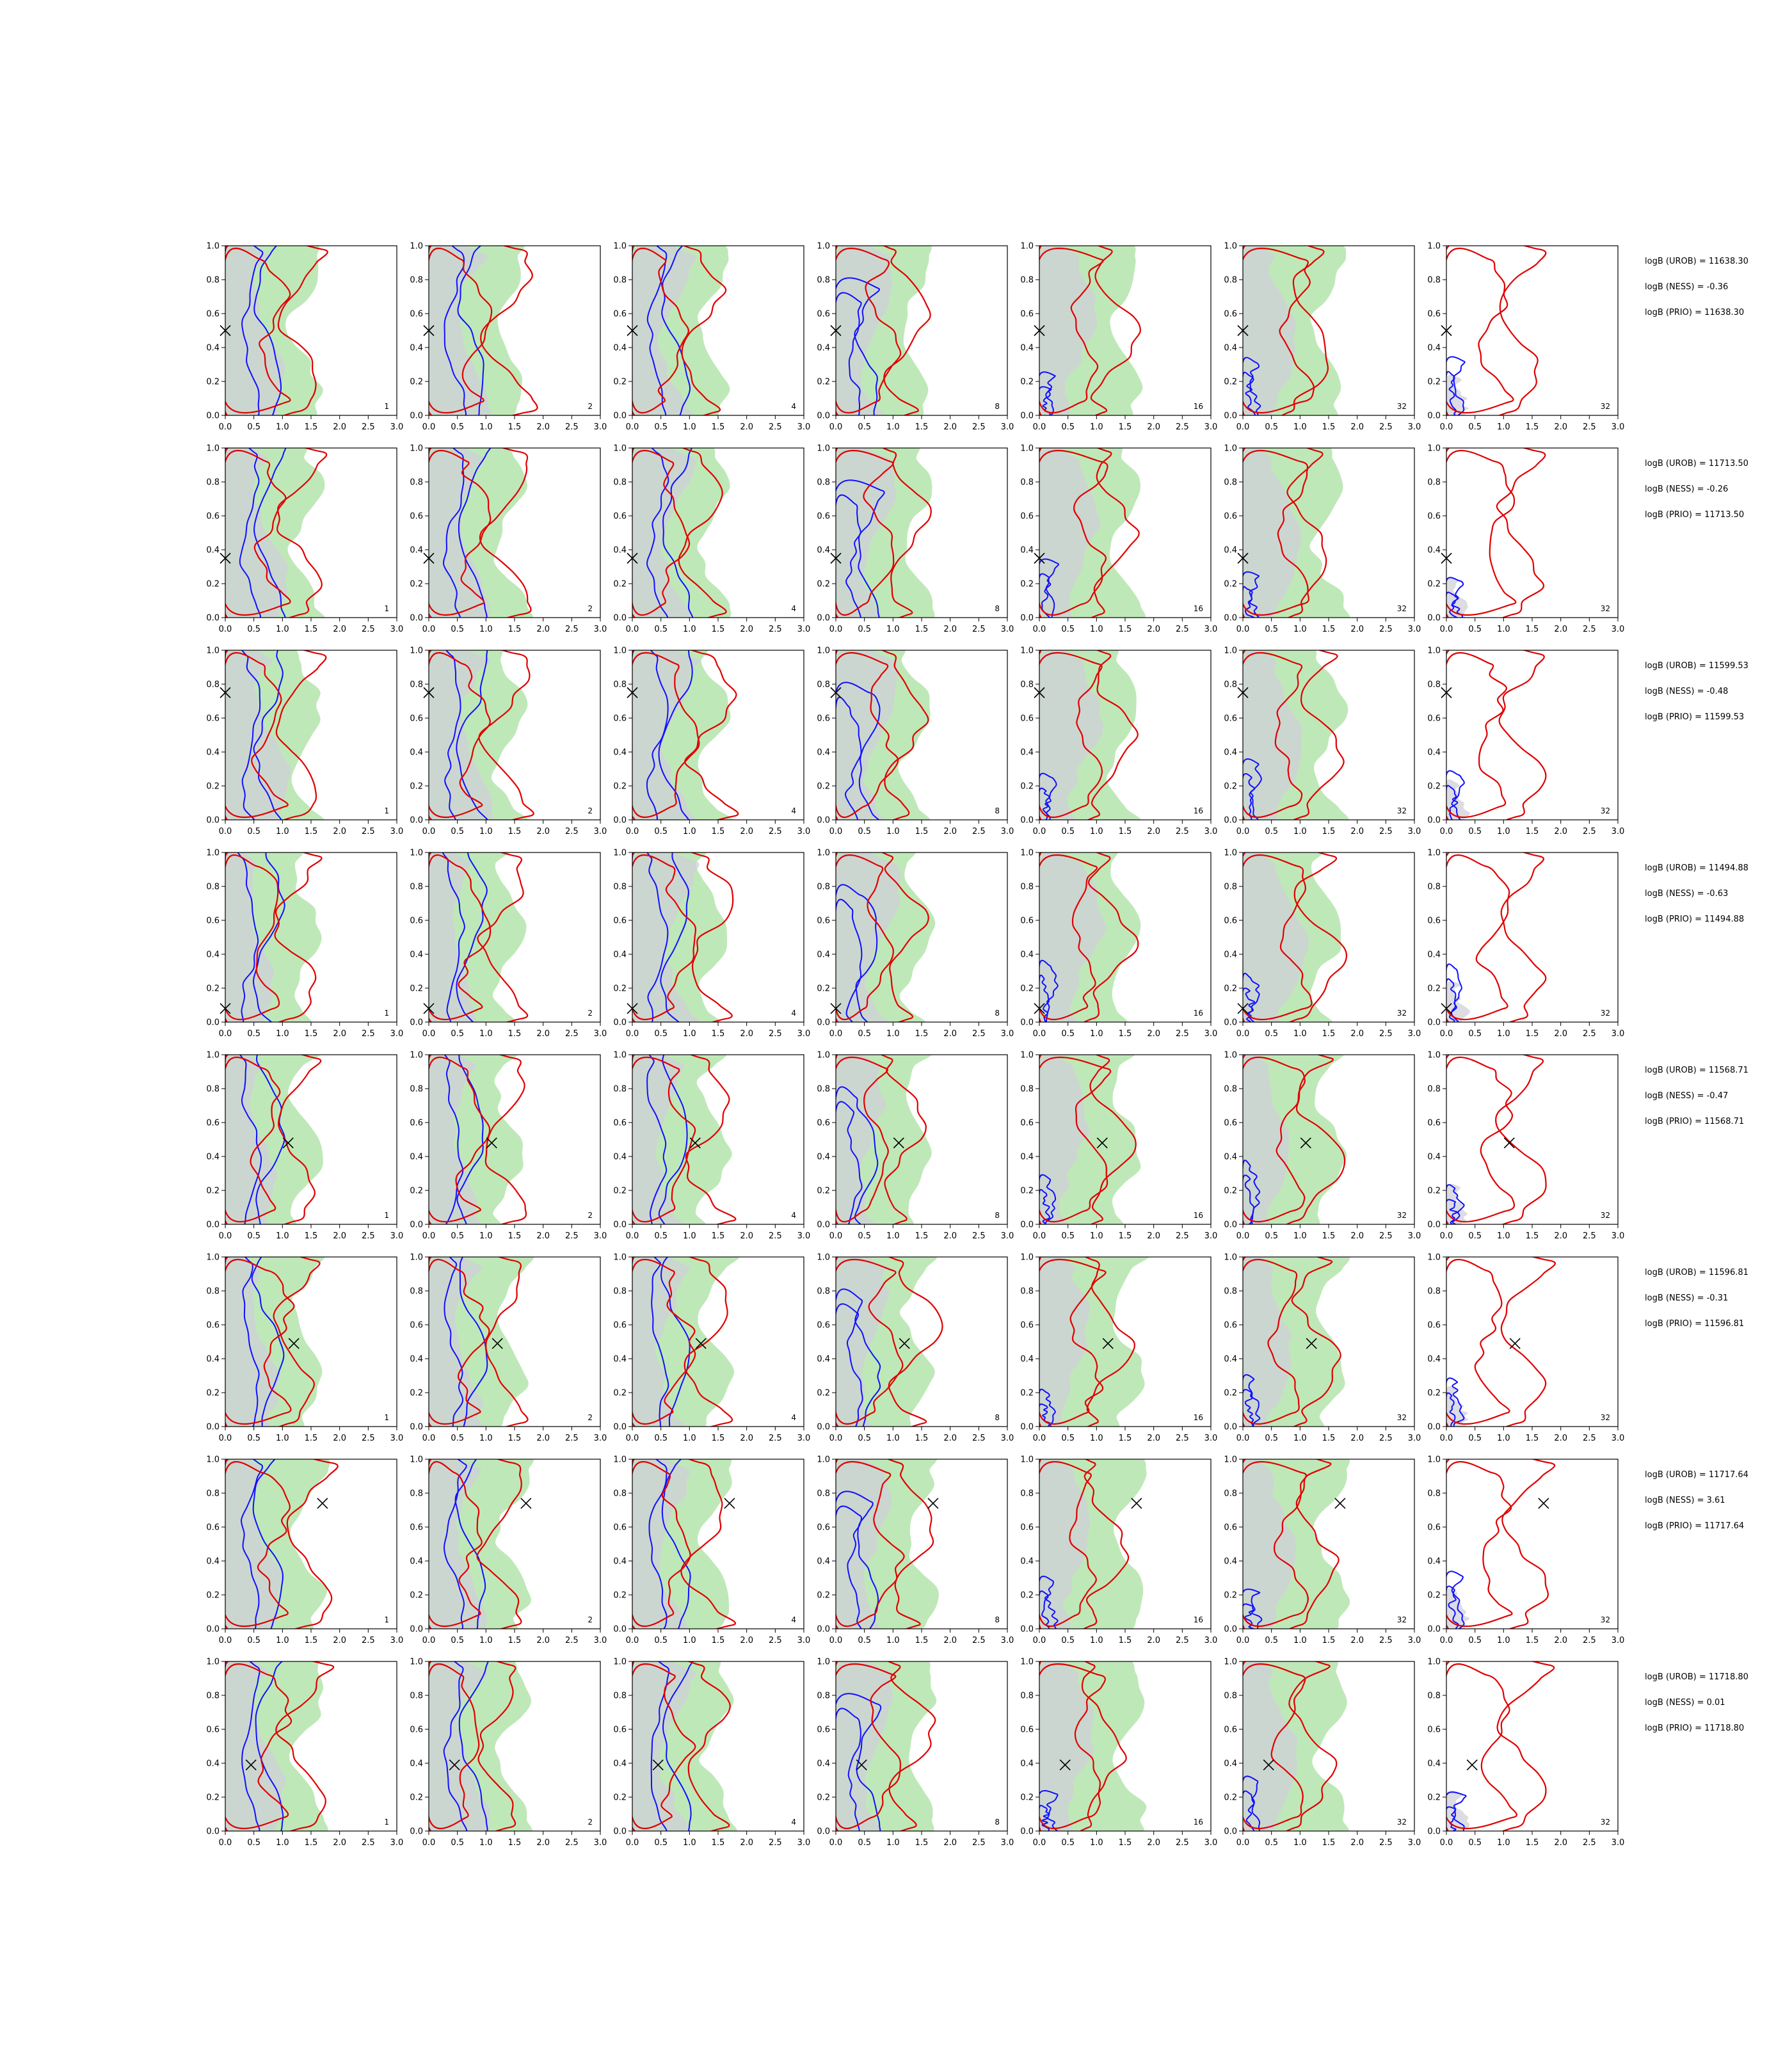 The width and height of the screenshot is (1792, 2048). I want to click on panel-r5-c1: 0.0 0.5 1.0 1.5 2.0 2.5 3.0 0.0 0.2 0.4 0.6 0.8 1.0 1, so click(304, 1146).